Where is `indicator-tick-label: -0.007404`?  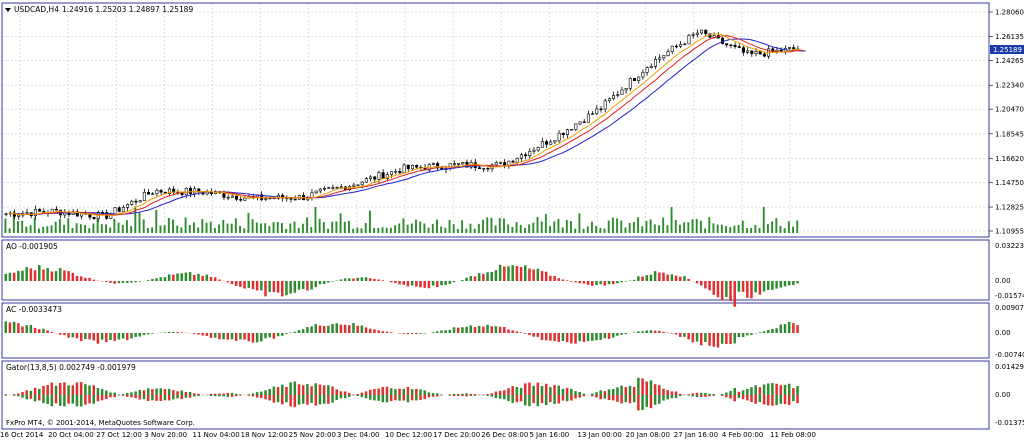 indicator-tick-label: -0.007404 is located at coordinates (1009, 355).